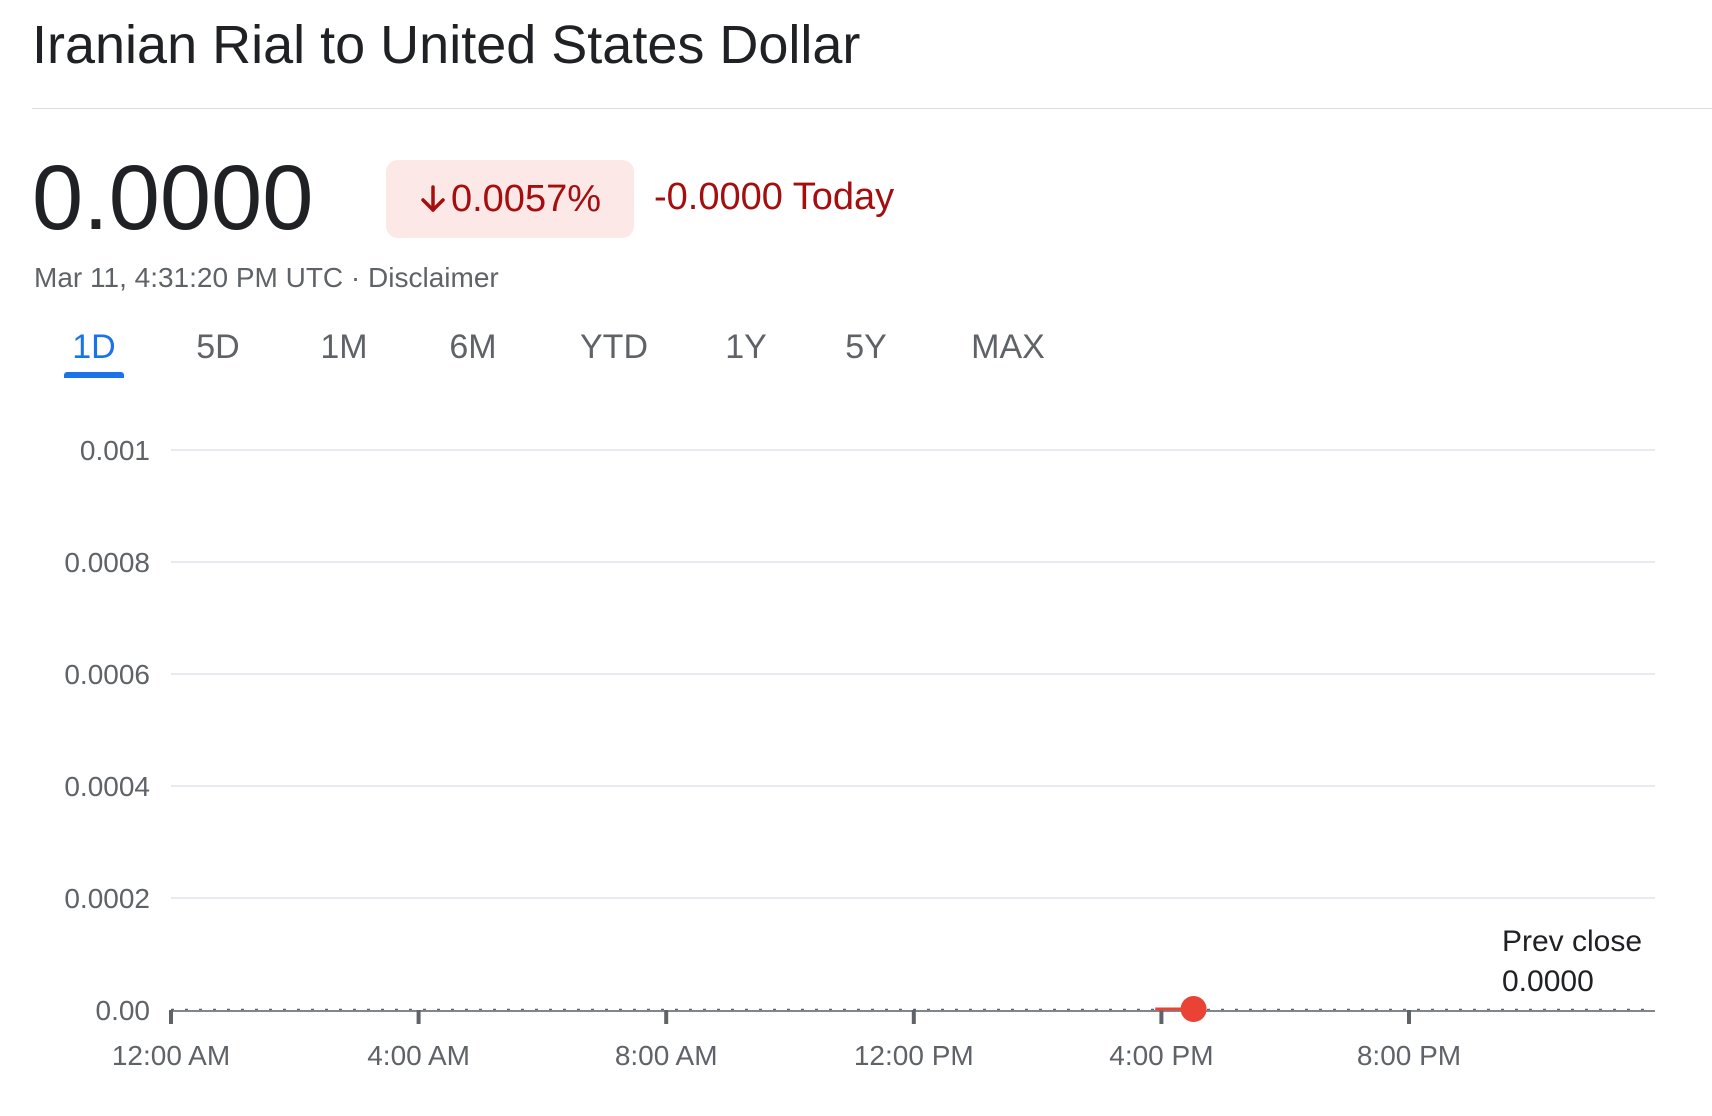  I want to click on range-tabs: 1D 5D 1M 6M YTD 1Y 5Y MAX, so click(856, 358).